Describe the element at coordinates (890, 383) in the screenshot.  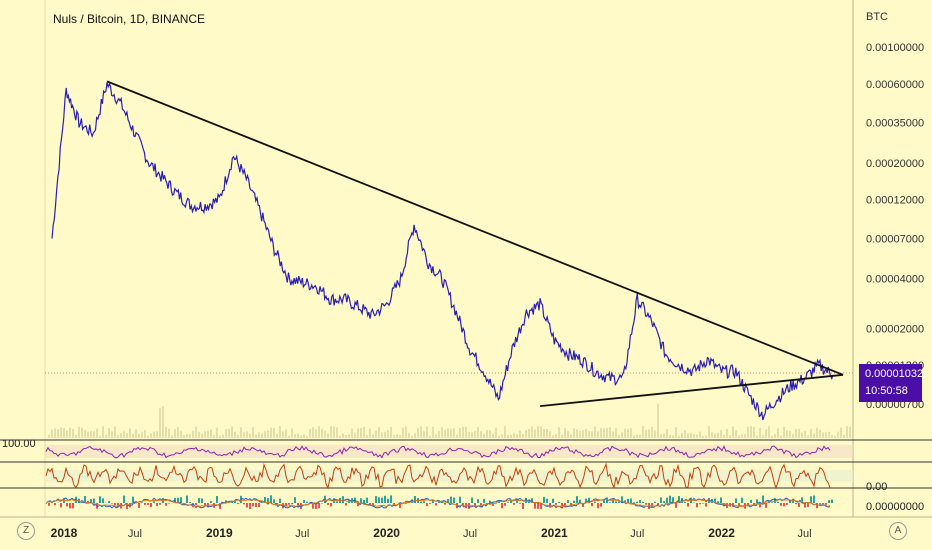
I see `last-price-badge: 0.00001032 10:50:58` at that location.